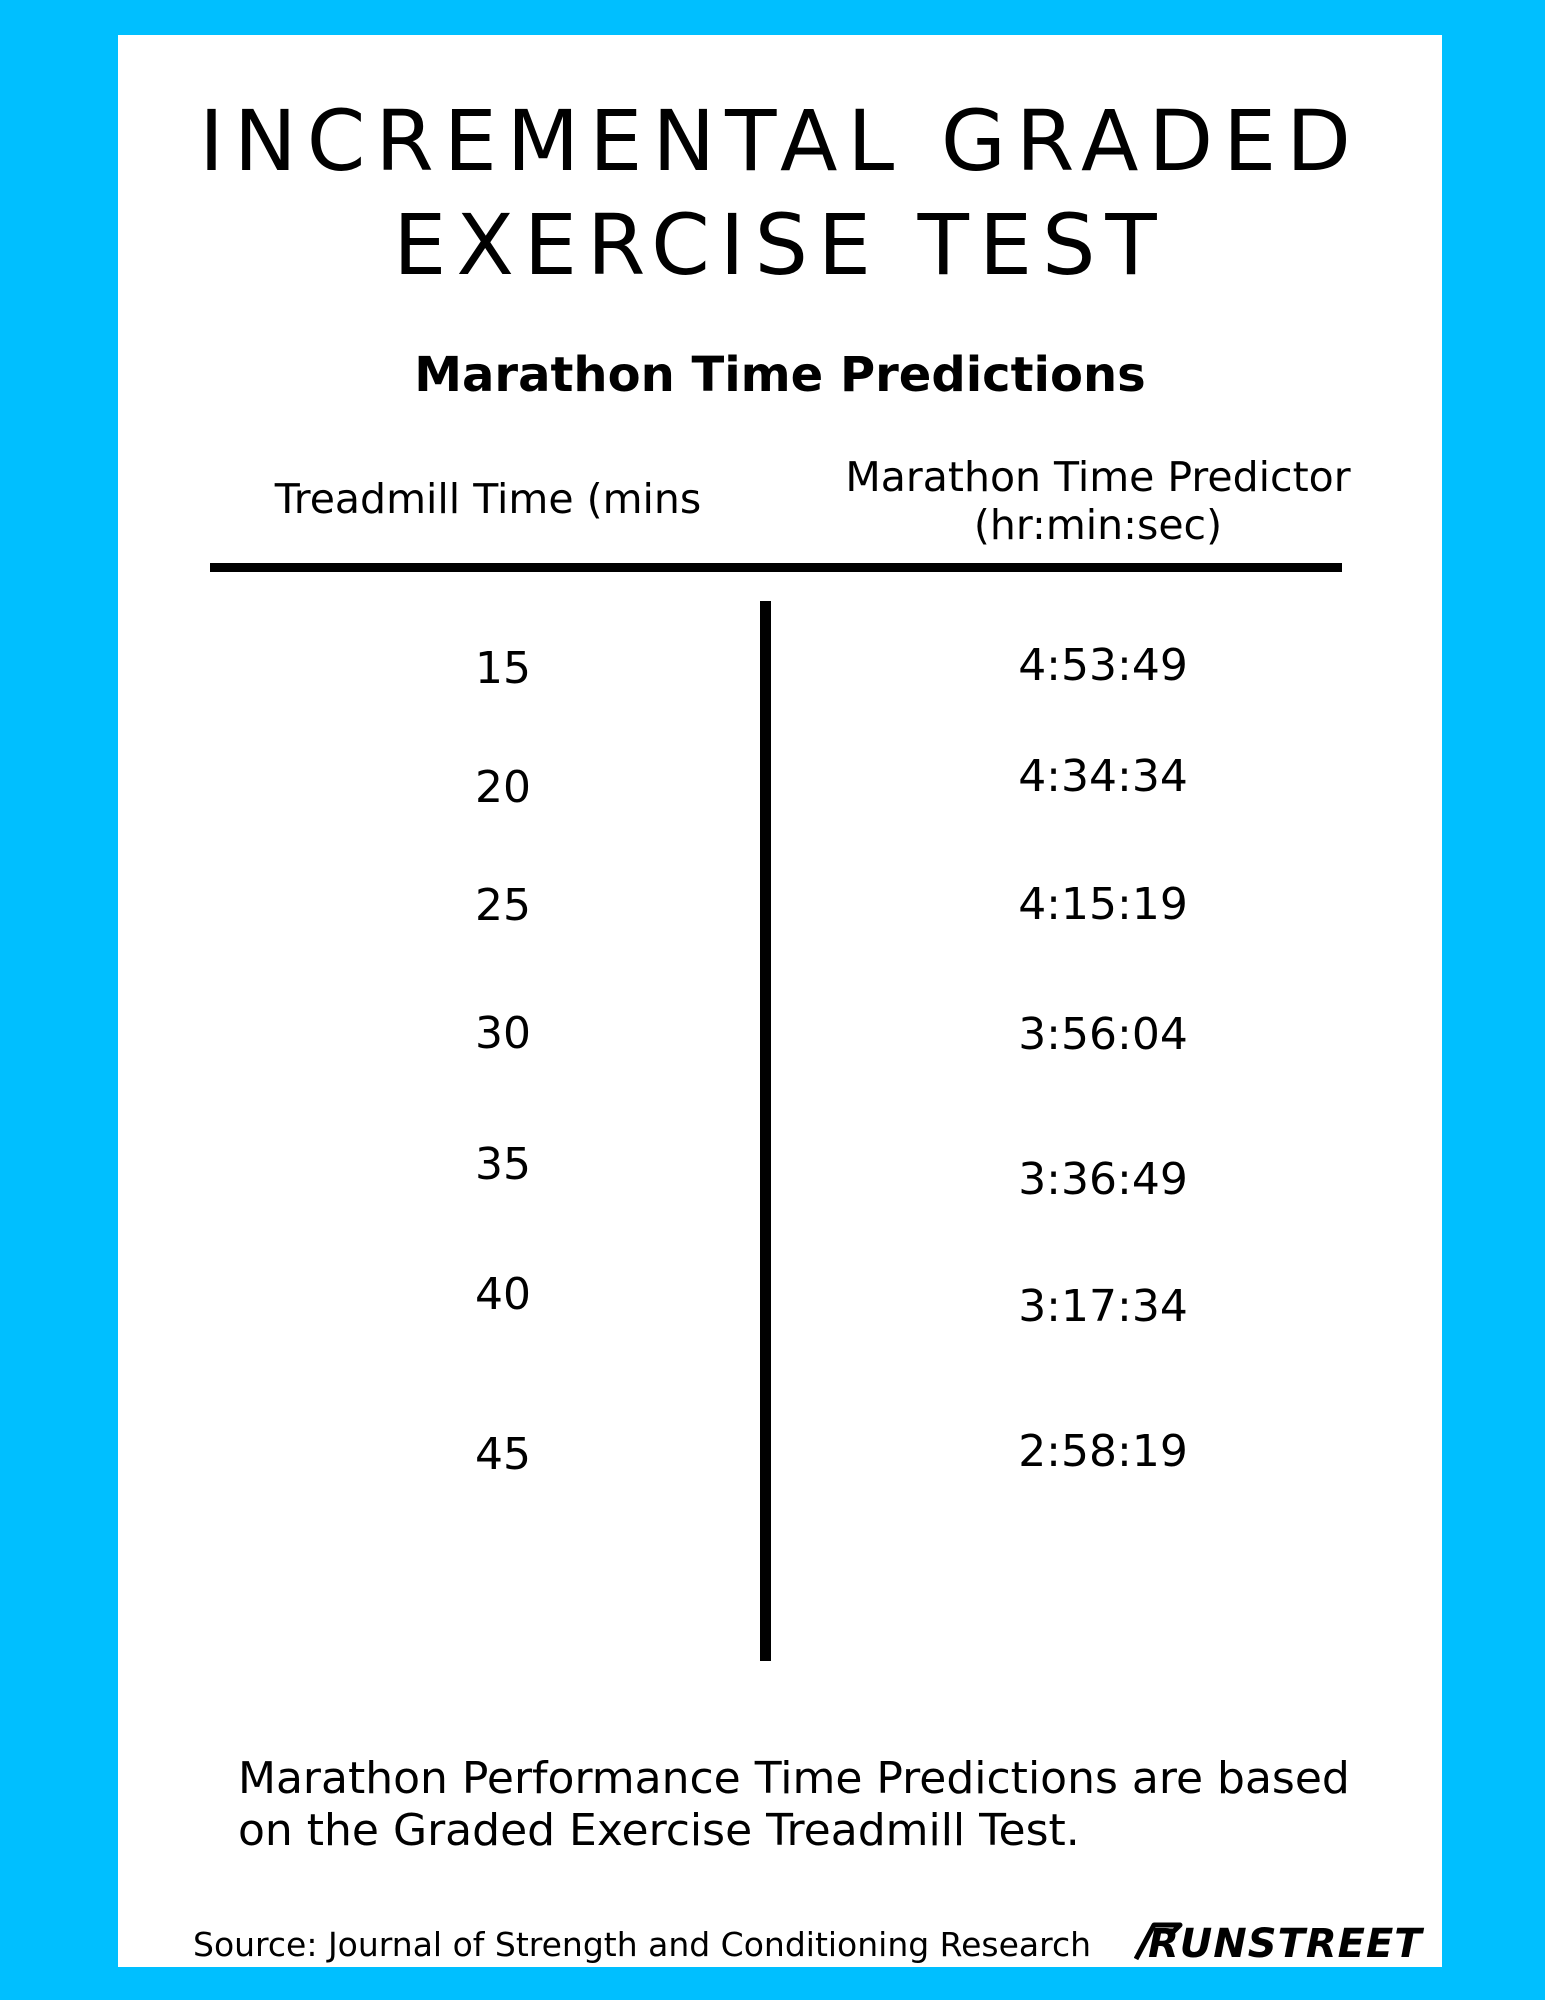 The image size is (1545, 2000). Describe the element at coordinates (1103, 1451) in the screenshot. I see `row-7-time: 2:58:19` at that location.